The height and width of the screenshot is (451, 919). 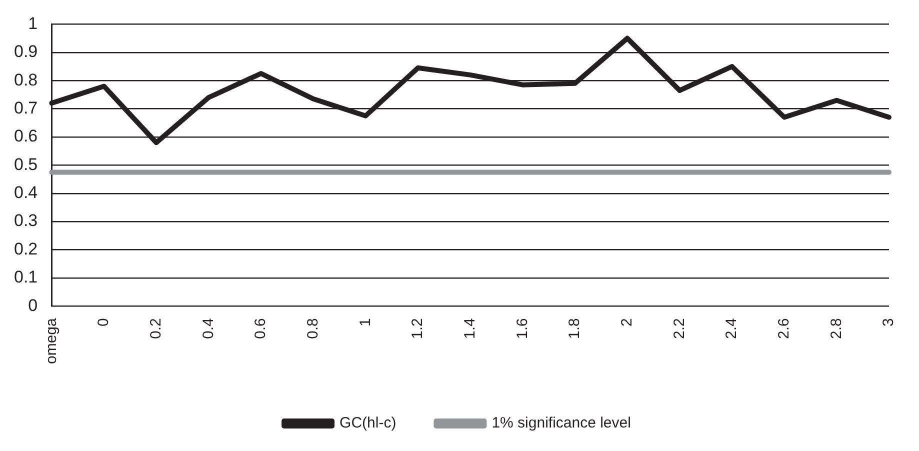 I want to click on x-tick-label: 0.6, so click(x=261, y=328).